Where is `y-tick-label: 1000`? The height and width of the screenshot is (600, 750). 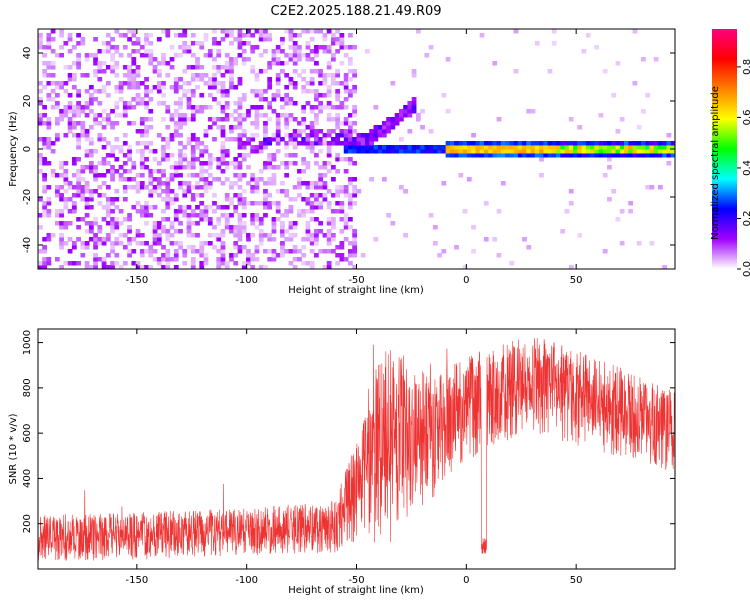 y-tick-label: 1000 is located at coordinates (27, 342).